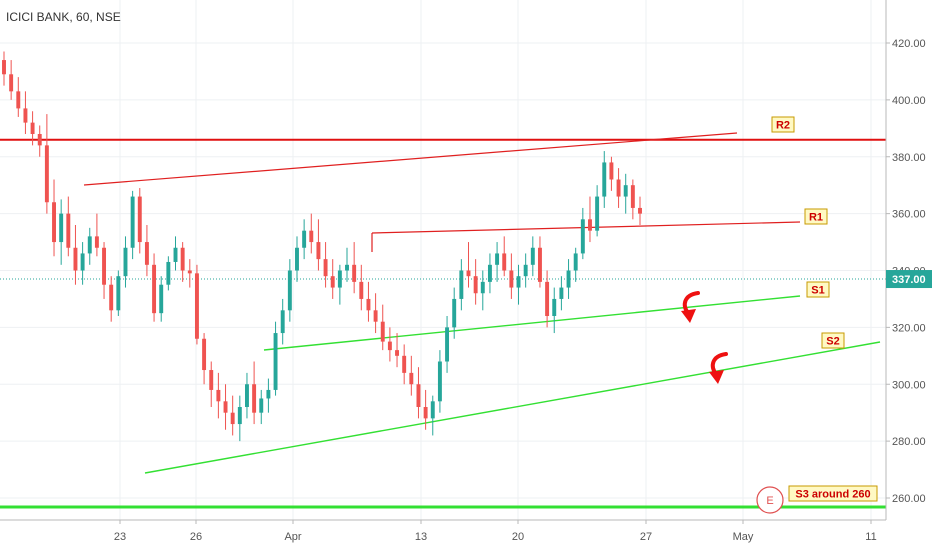 The width and height of the screenshot is (932, 550). I want to click on r2-label-box, so click(783, 124).